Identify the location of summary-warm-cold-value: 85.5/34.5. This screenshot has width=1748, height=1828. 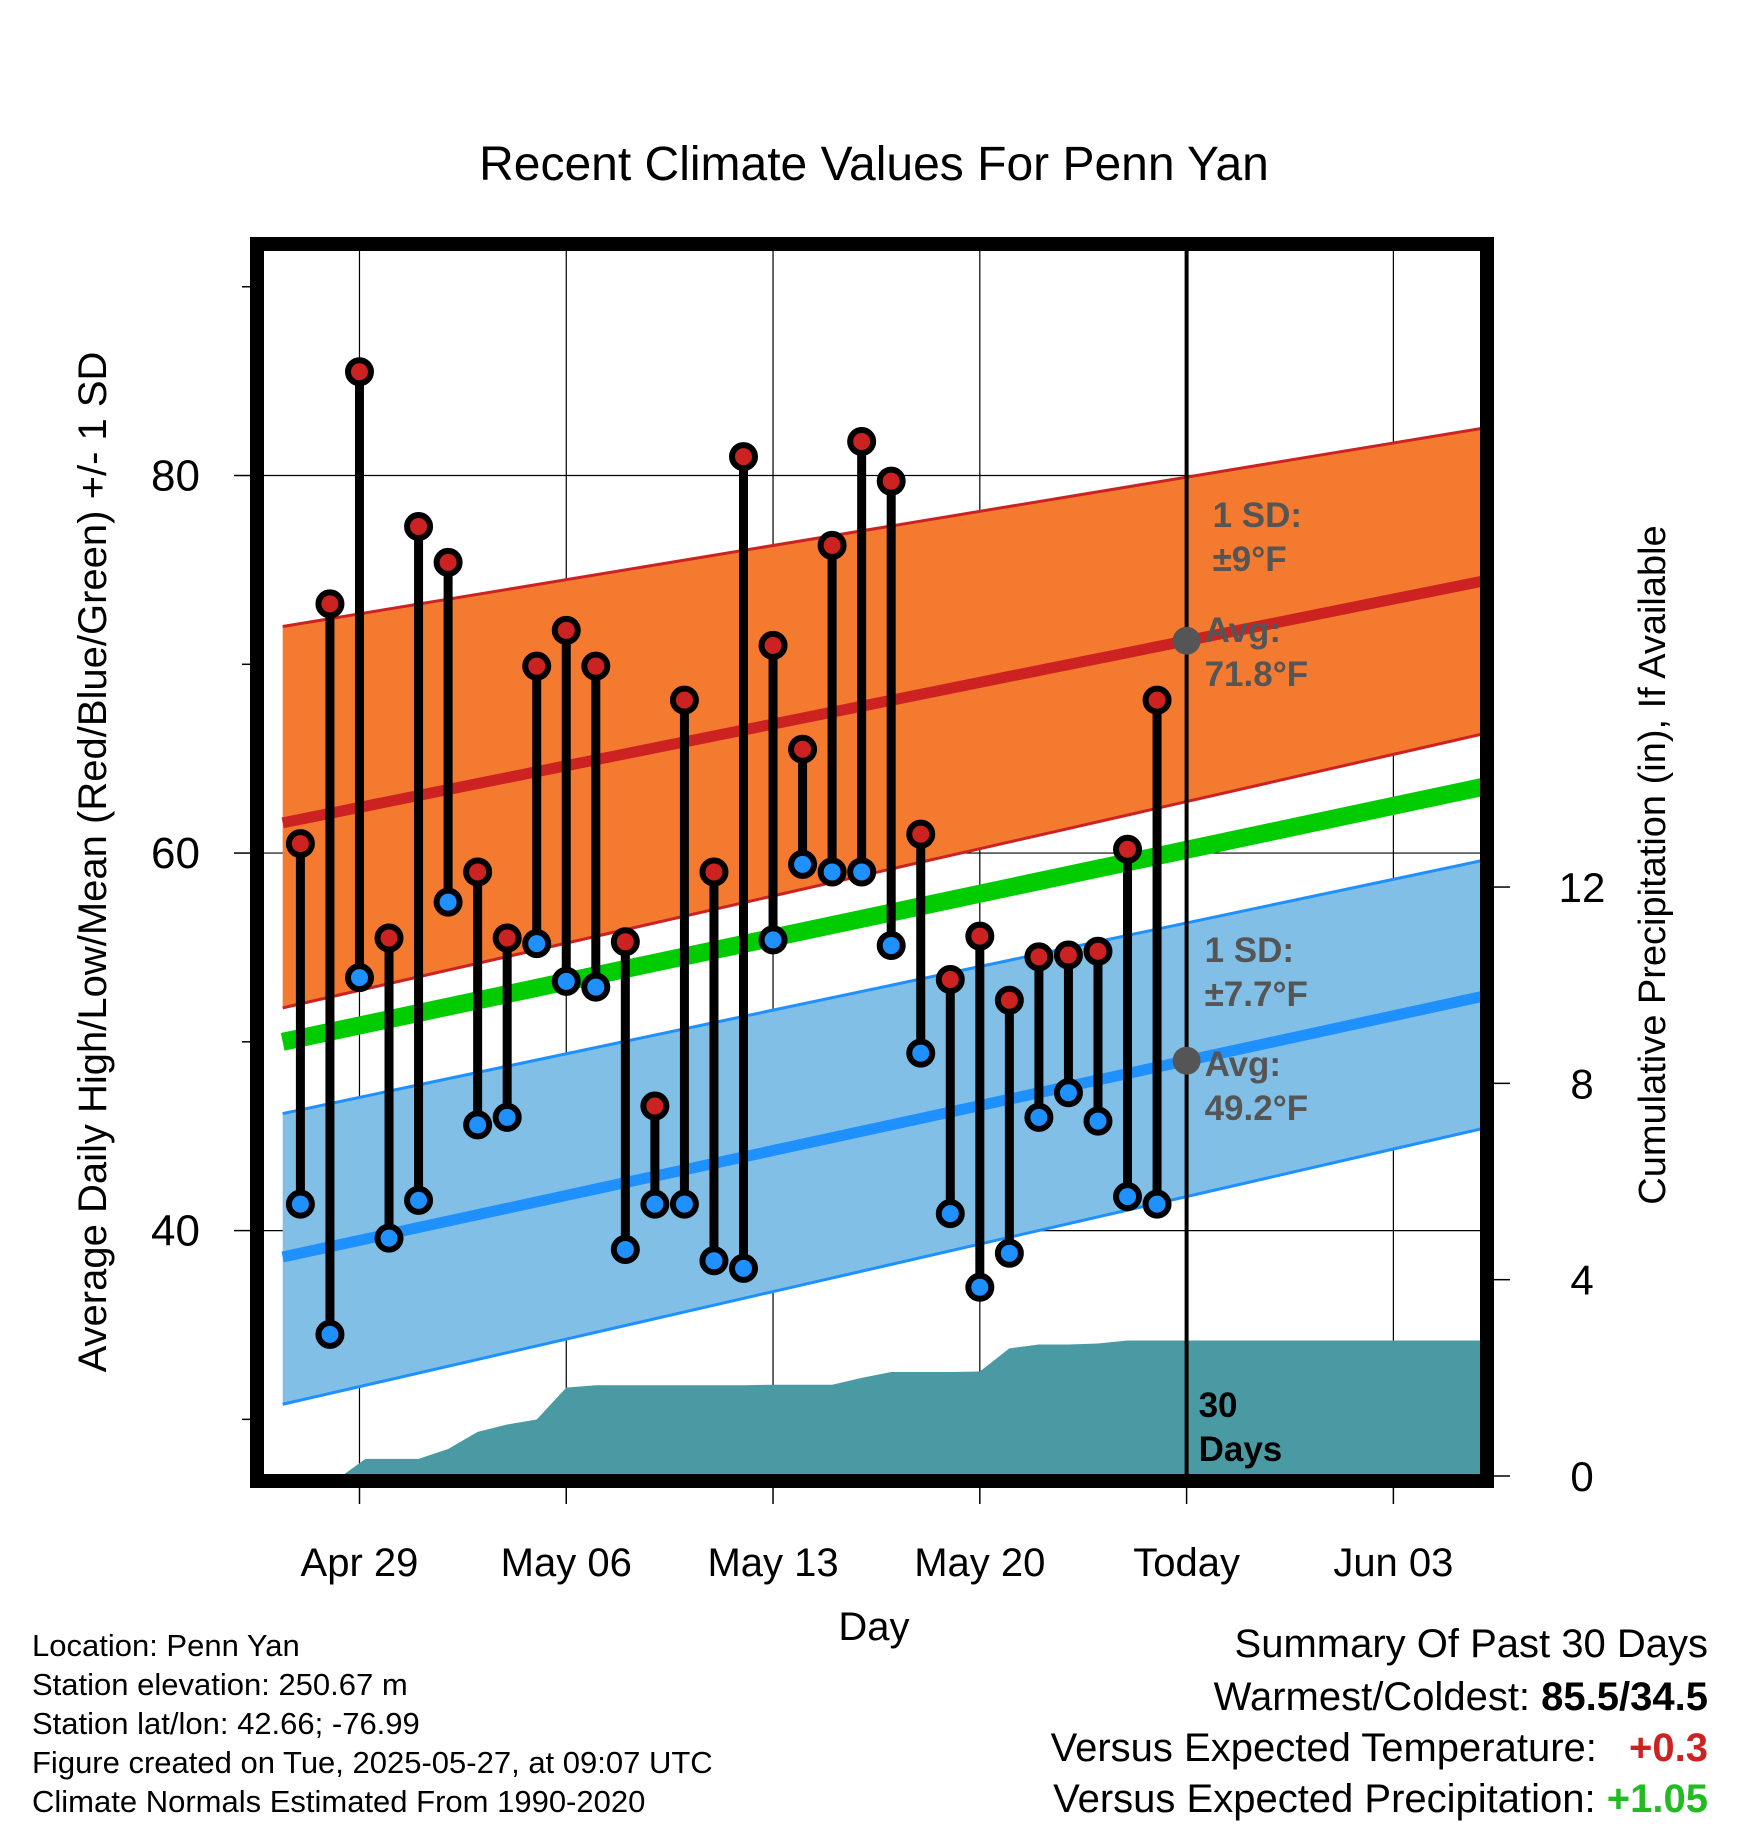
(1624, 1697).